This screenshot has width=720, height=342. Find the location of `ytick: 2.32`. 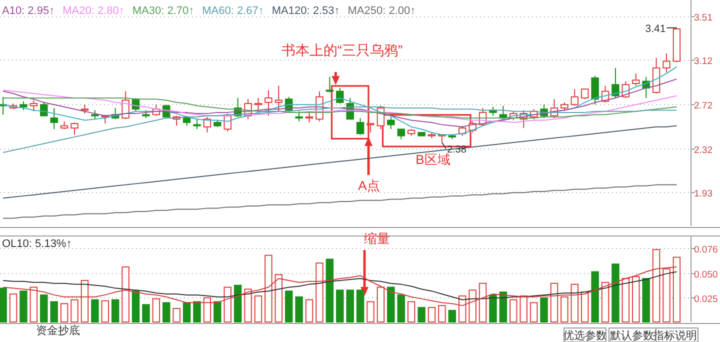

ytick: 2.32 is located at coordinates (703, 150).